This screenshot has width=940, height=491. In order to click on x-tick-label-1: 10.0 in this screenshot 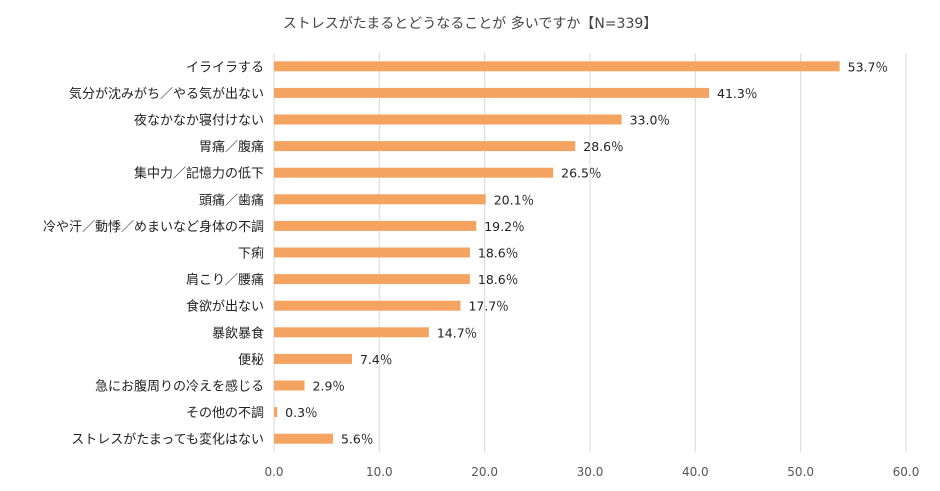, I will do `click(379, 472)`.